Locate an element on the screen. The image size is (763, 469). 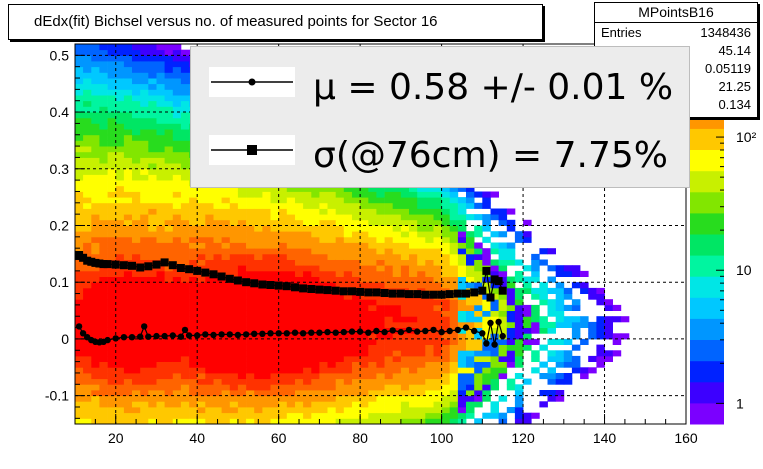
stats-histogram-name: MPointsB16 is located at coordinates (676, 13).